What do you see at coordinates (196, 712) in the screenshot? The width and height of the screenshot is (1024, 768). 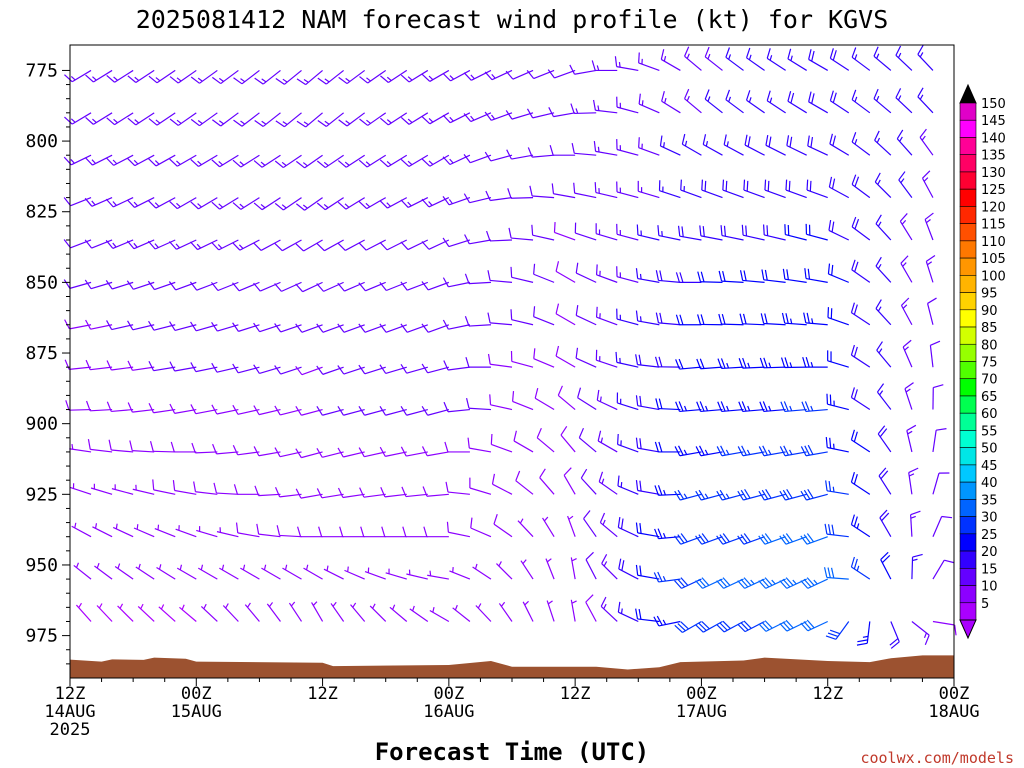 I see `x-tick-label: 15AUG` at bounding box center [196, 712].